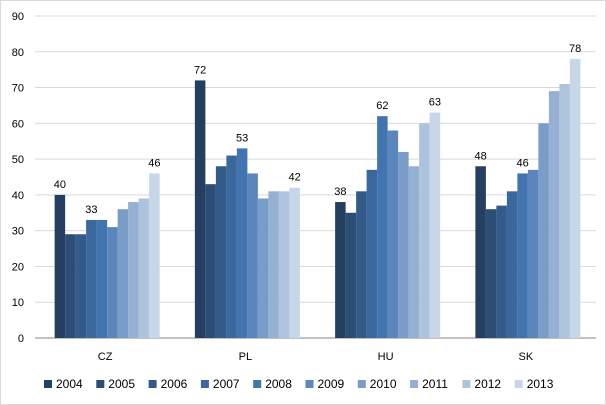 The width and height of the screenshot is (606, 405). What do you see at coordinates (174, 384) in the screenshot?
I see `legend-label: 2006` at bounding box center [174, 384].